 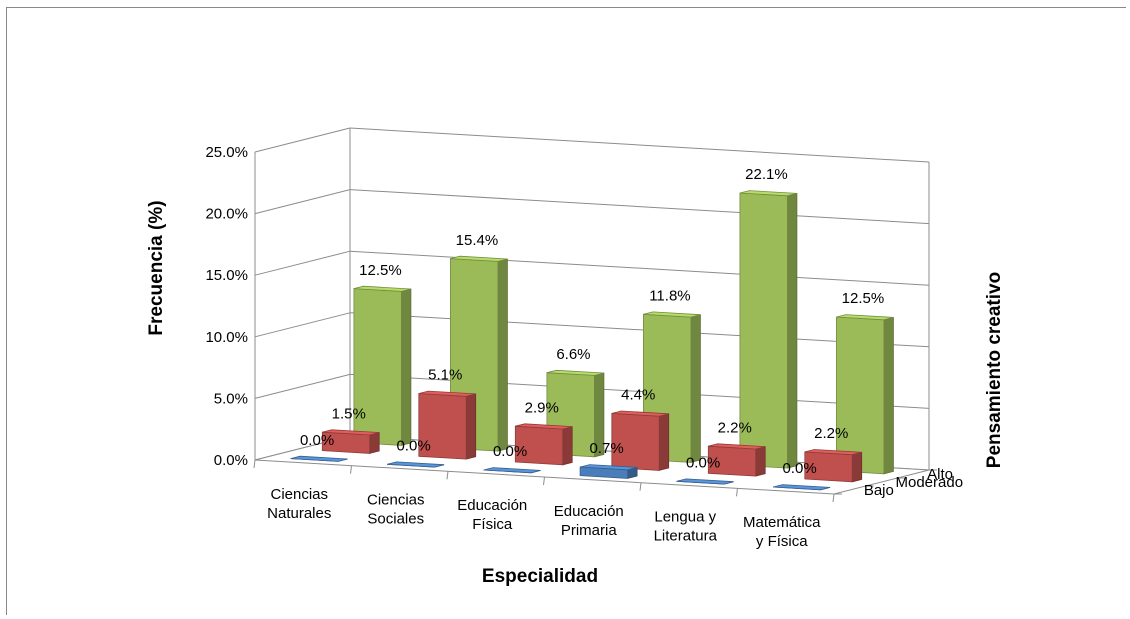 What do you see at coordinates (879, 490) in the screenshot?
I see `series-axis-label: Bajo` at bounding box center [879, 490].